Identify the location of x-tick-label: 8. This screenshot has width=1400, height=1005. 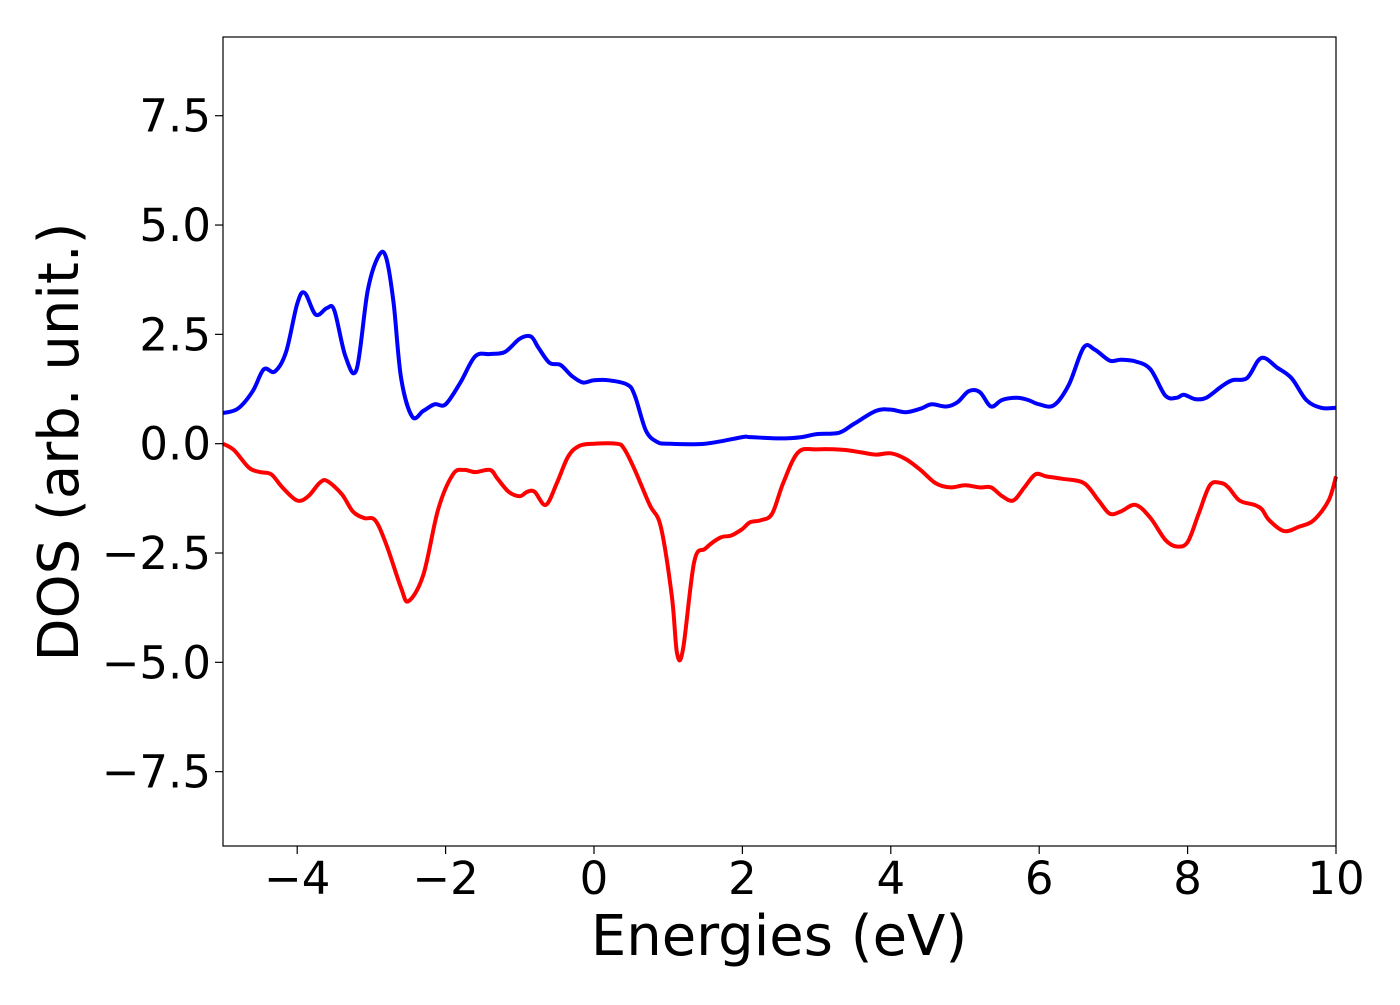
(1187, 878).